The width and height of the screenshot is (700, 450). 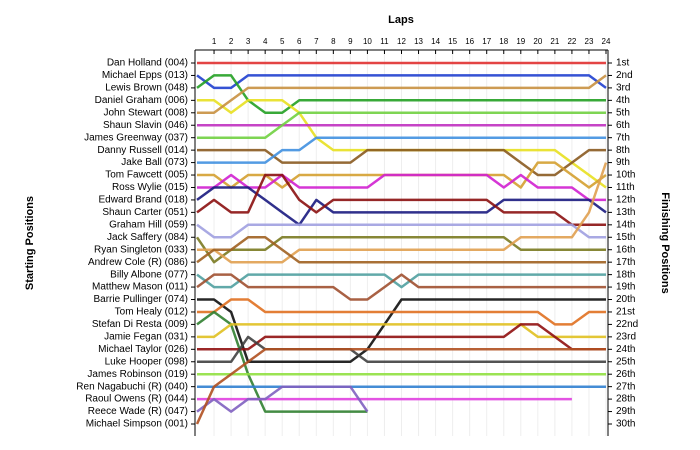 I want to click on driver-label: Michael Epps (013), so click(x=145, y=75).